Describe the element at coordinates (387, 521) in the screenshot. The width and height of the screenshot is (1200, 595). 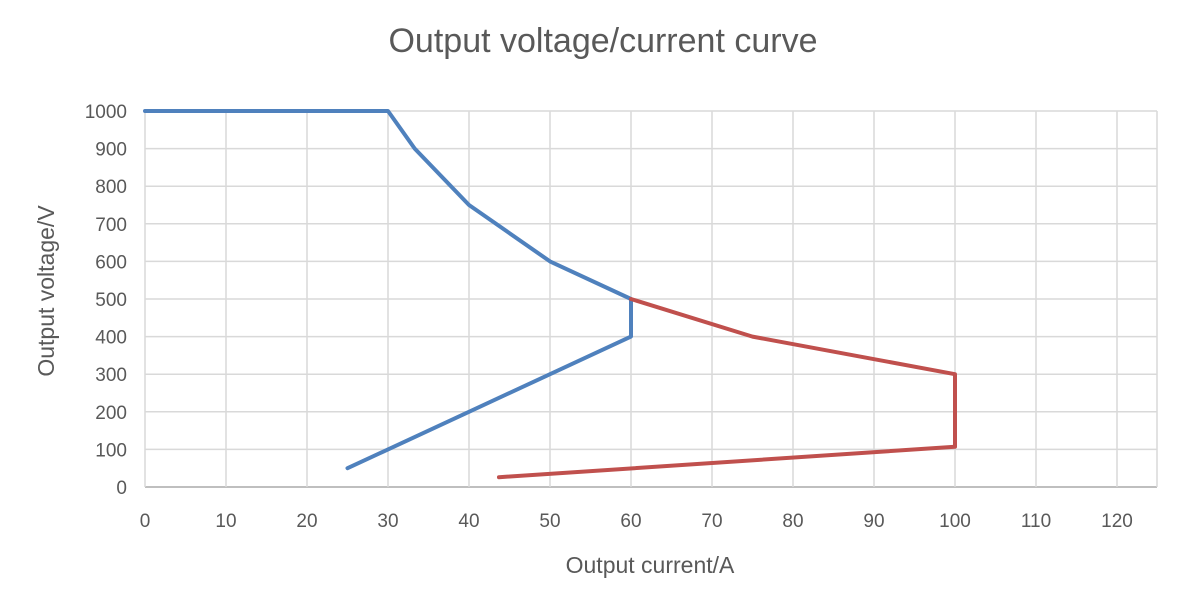
I see `x-tick-label: 30` at that location.